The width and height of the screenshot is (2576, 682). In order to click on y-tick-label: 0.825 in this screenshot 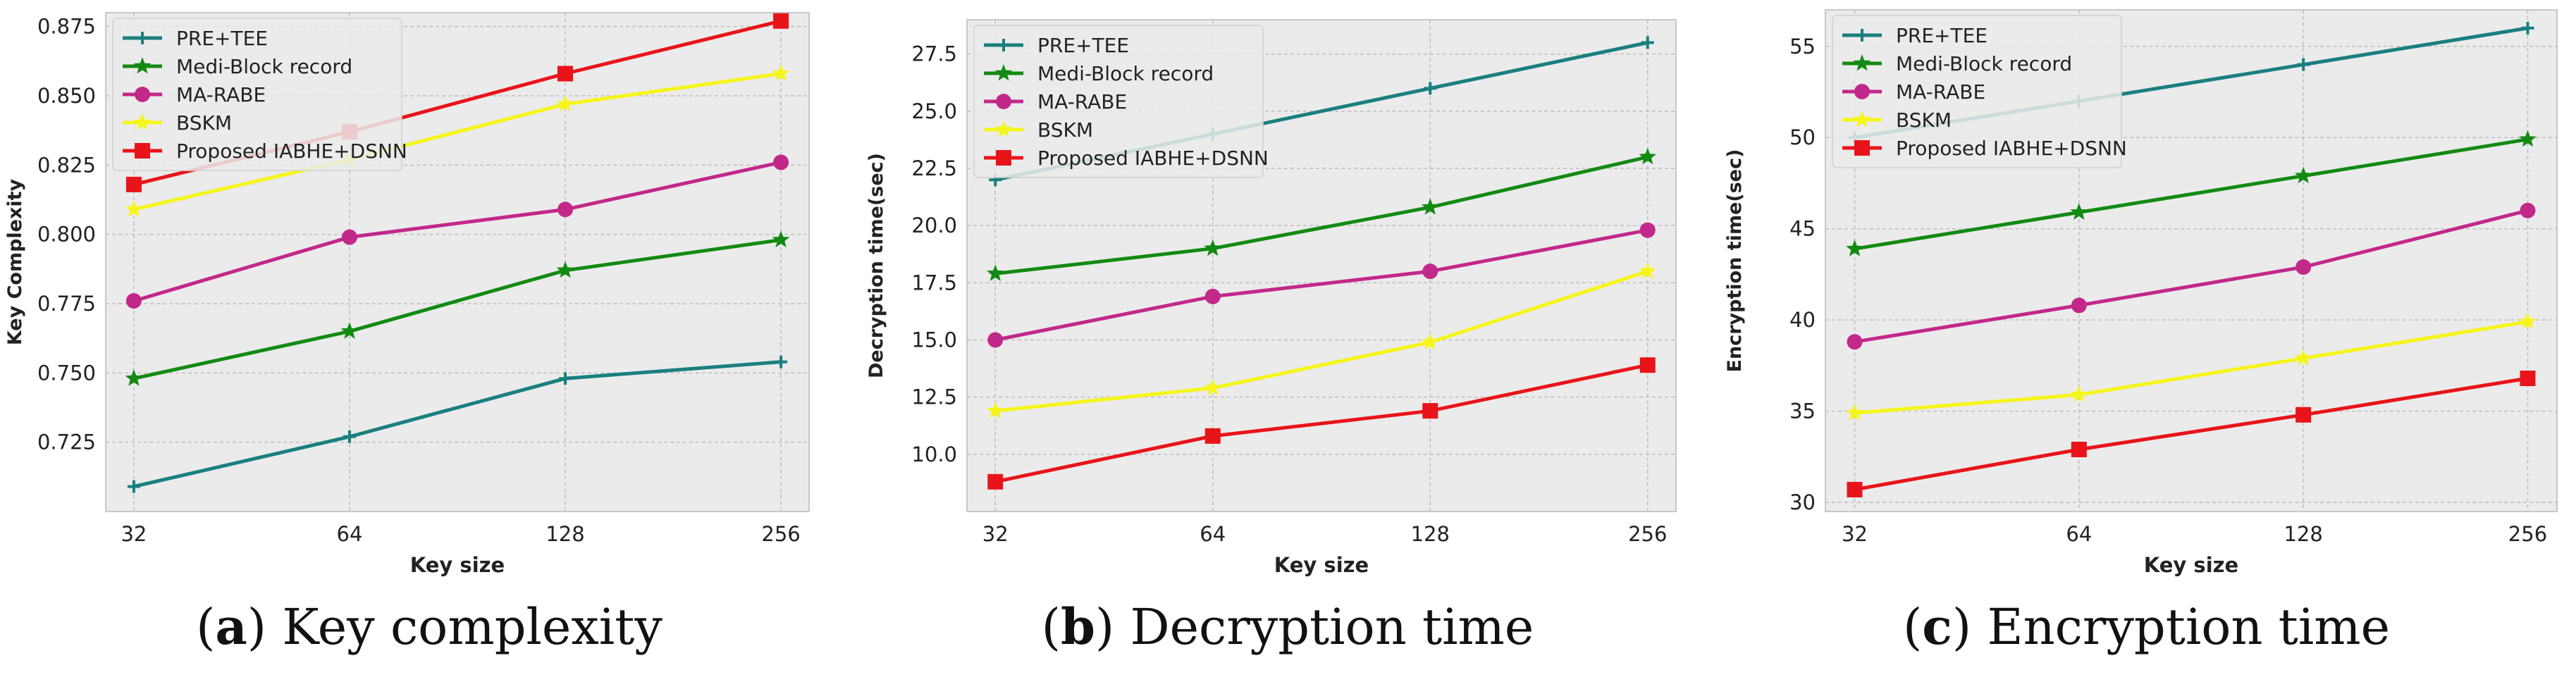, I will do `click(66, 165)`.